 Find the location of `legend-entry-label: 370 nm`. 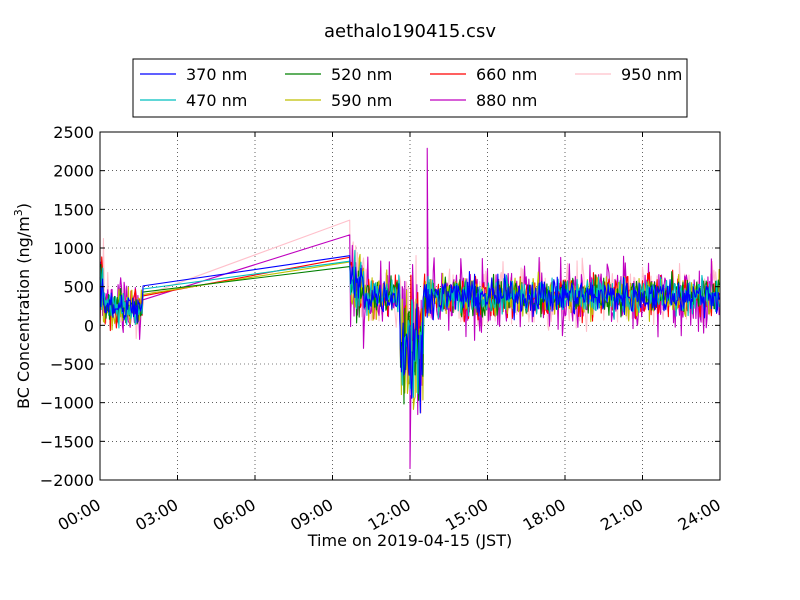

legend-entry-label: 370 nm is located at coordinates (216, 74).